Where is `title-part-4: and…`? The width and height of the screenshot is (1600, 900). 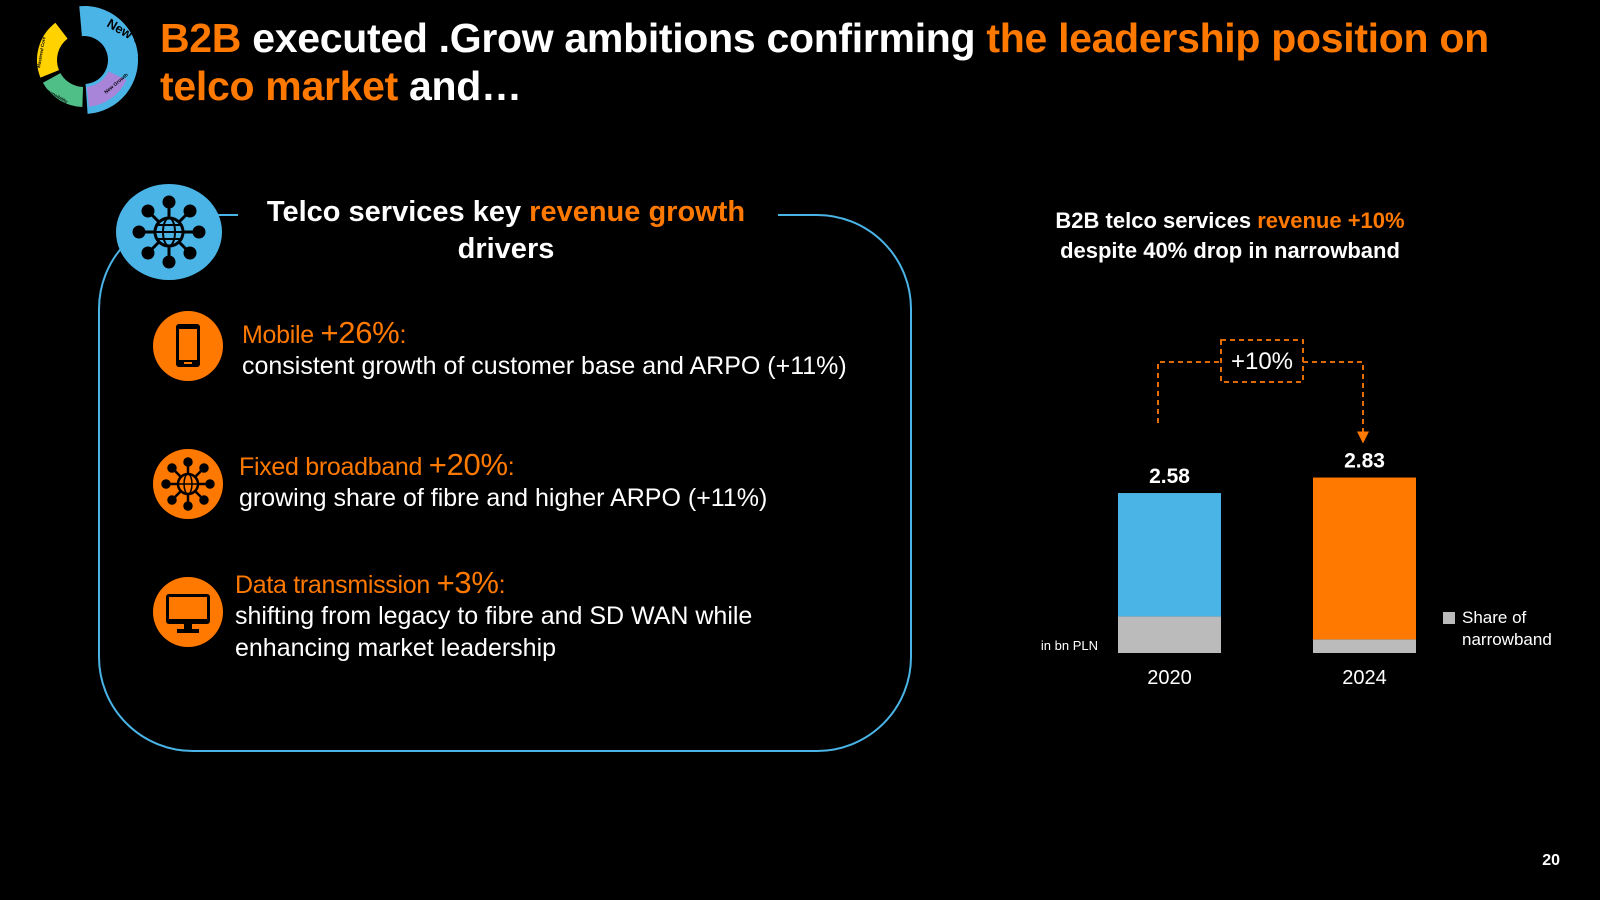 title-part-4: and… is located at coordinates (459, 86).